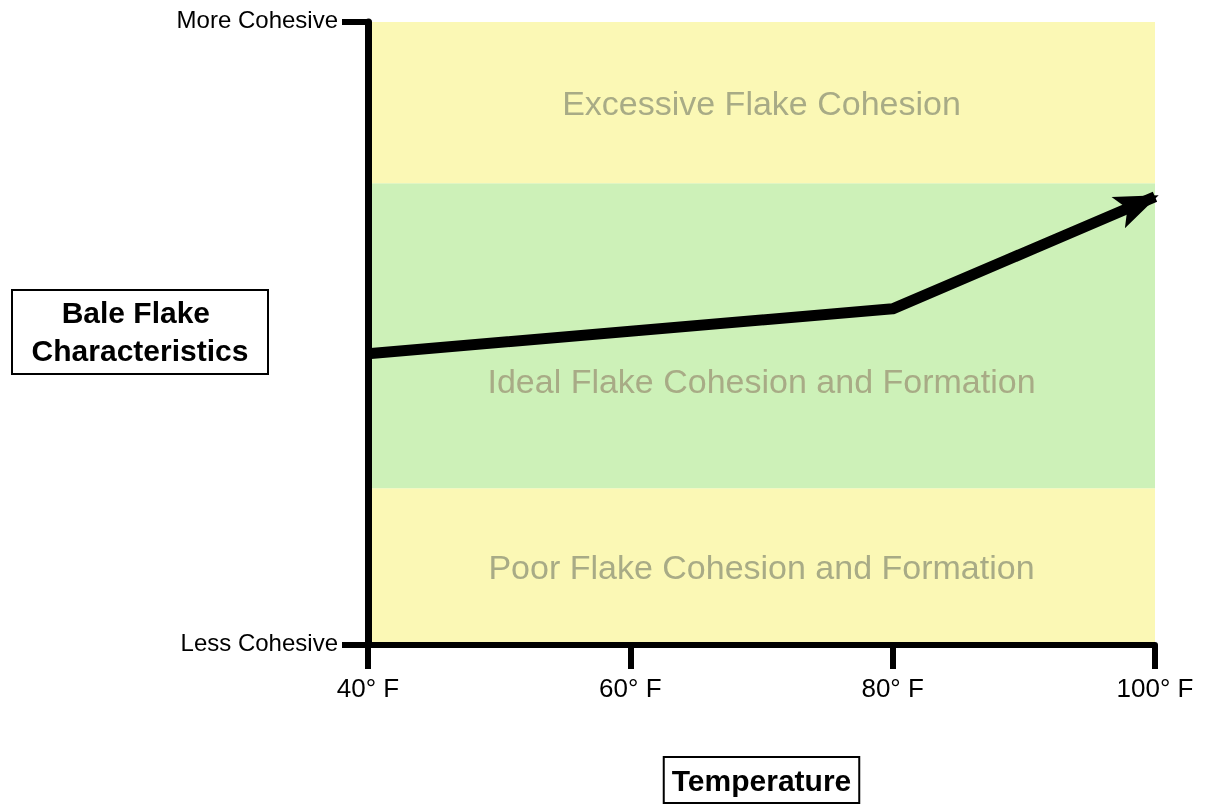  Describe the element at coordinates (892, 688) in the screenshot. I see `x-tick-label: 80° F` at that location.